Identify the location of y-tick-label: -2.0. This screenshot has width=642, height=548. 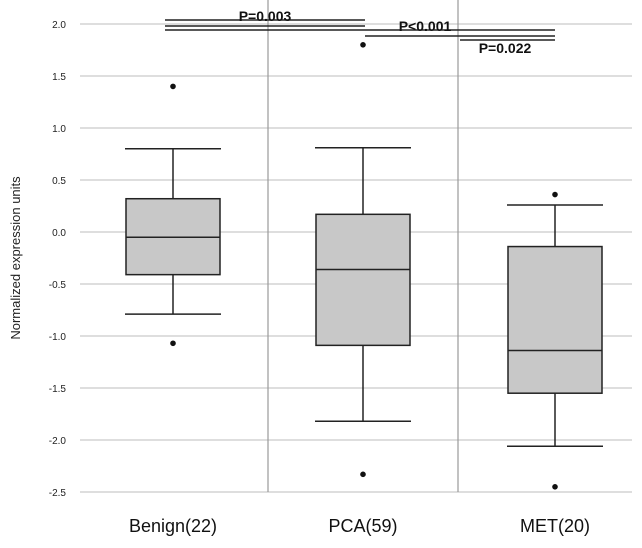
(58, 441).